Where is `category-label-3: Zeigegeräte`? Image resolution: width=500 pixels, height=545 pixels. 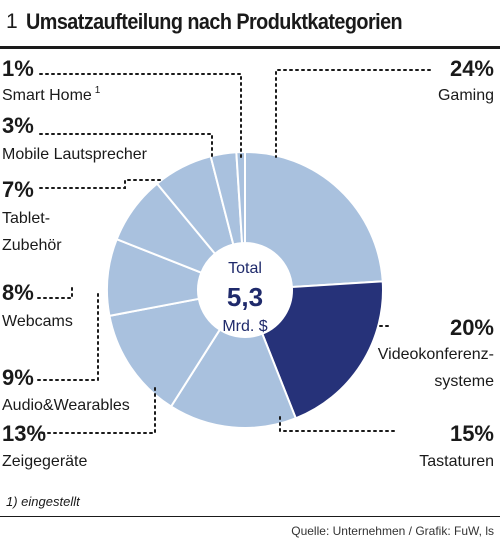
category-label-3: Zeigegeräte is located at coordinates (44, 461).